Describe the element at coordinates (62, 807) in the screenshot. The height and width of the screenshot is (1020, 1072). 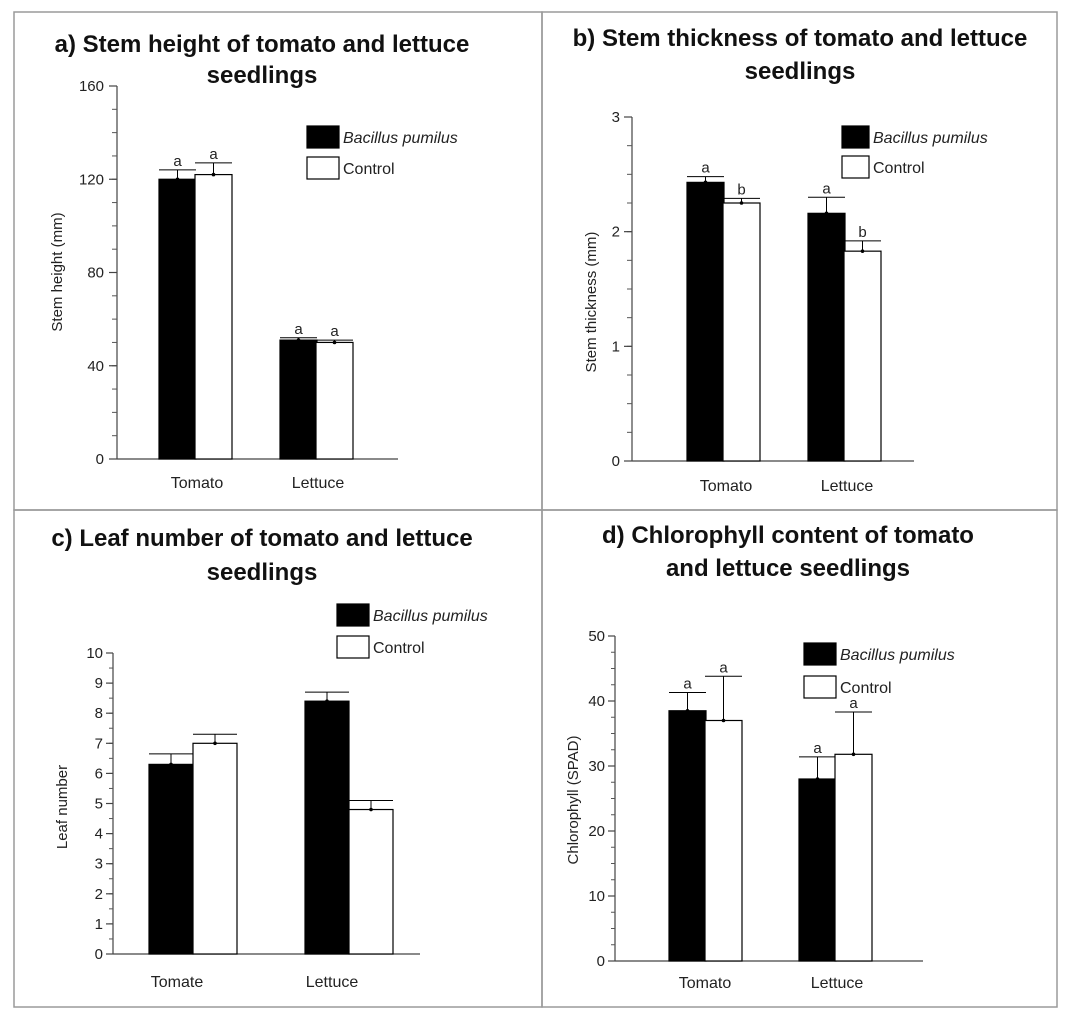
I see `y-axis-label: Leaf number` at that location.